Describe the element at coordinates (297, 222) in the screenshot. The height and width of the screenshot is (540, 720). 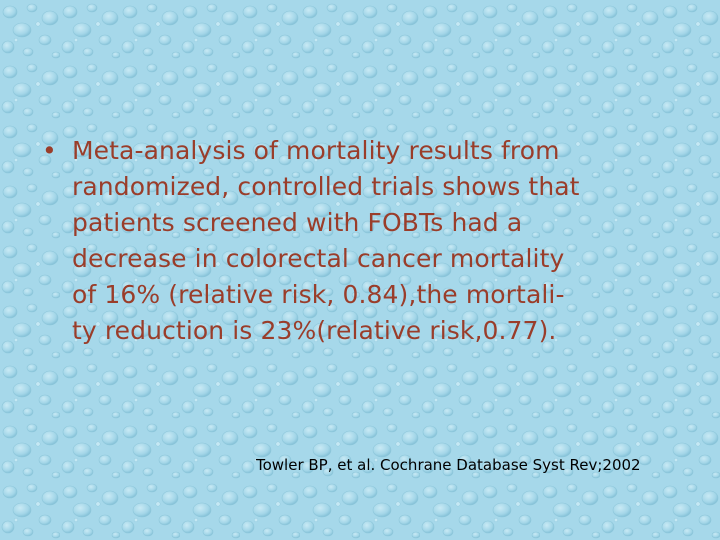
I see `bullet-line: patients screened with FOBTs had a` at that location.